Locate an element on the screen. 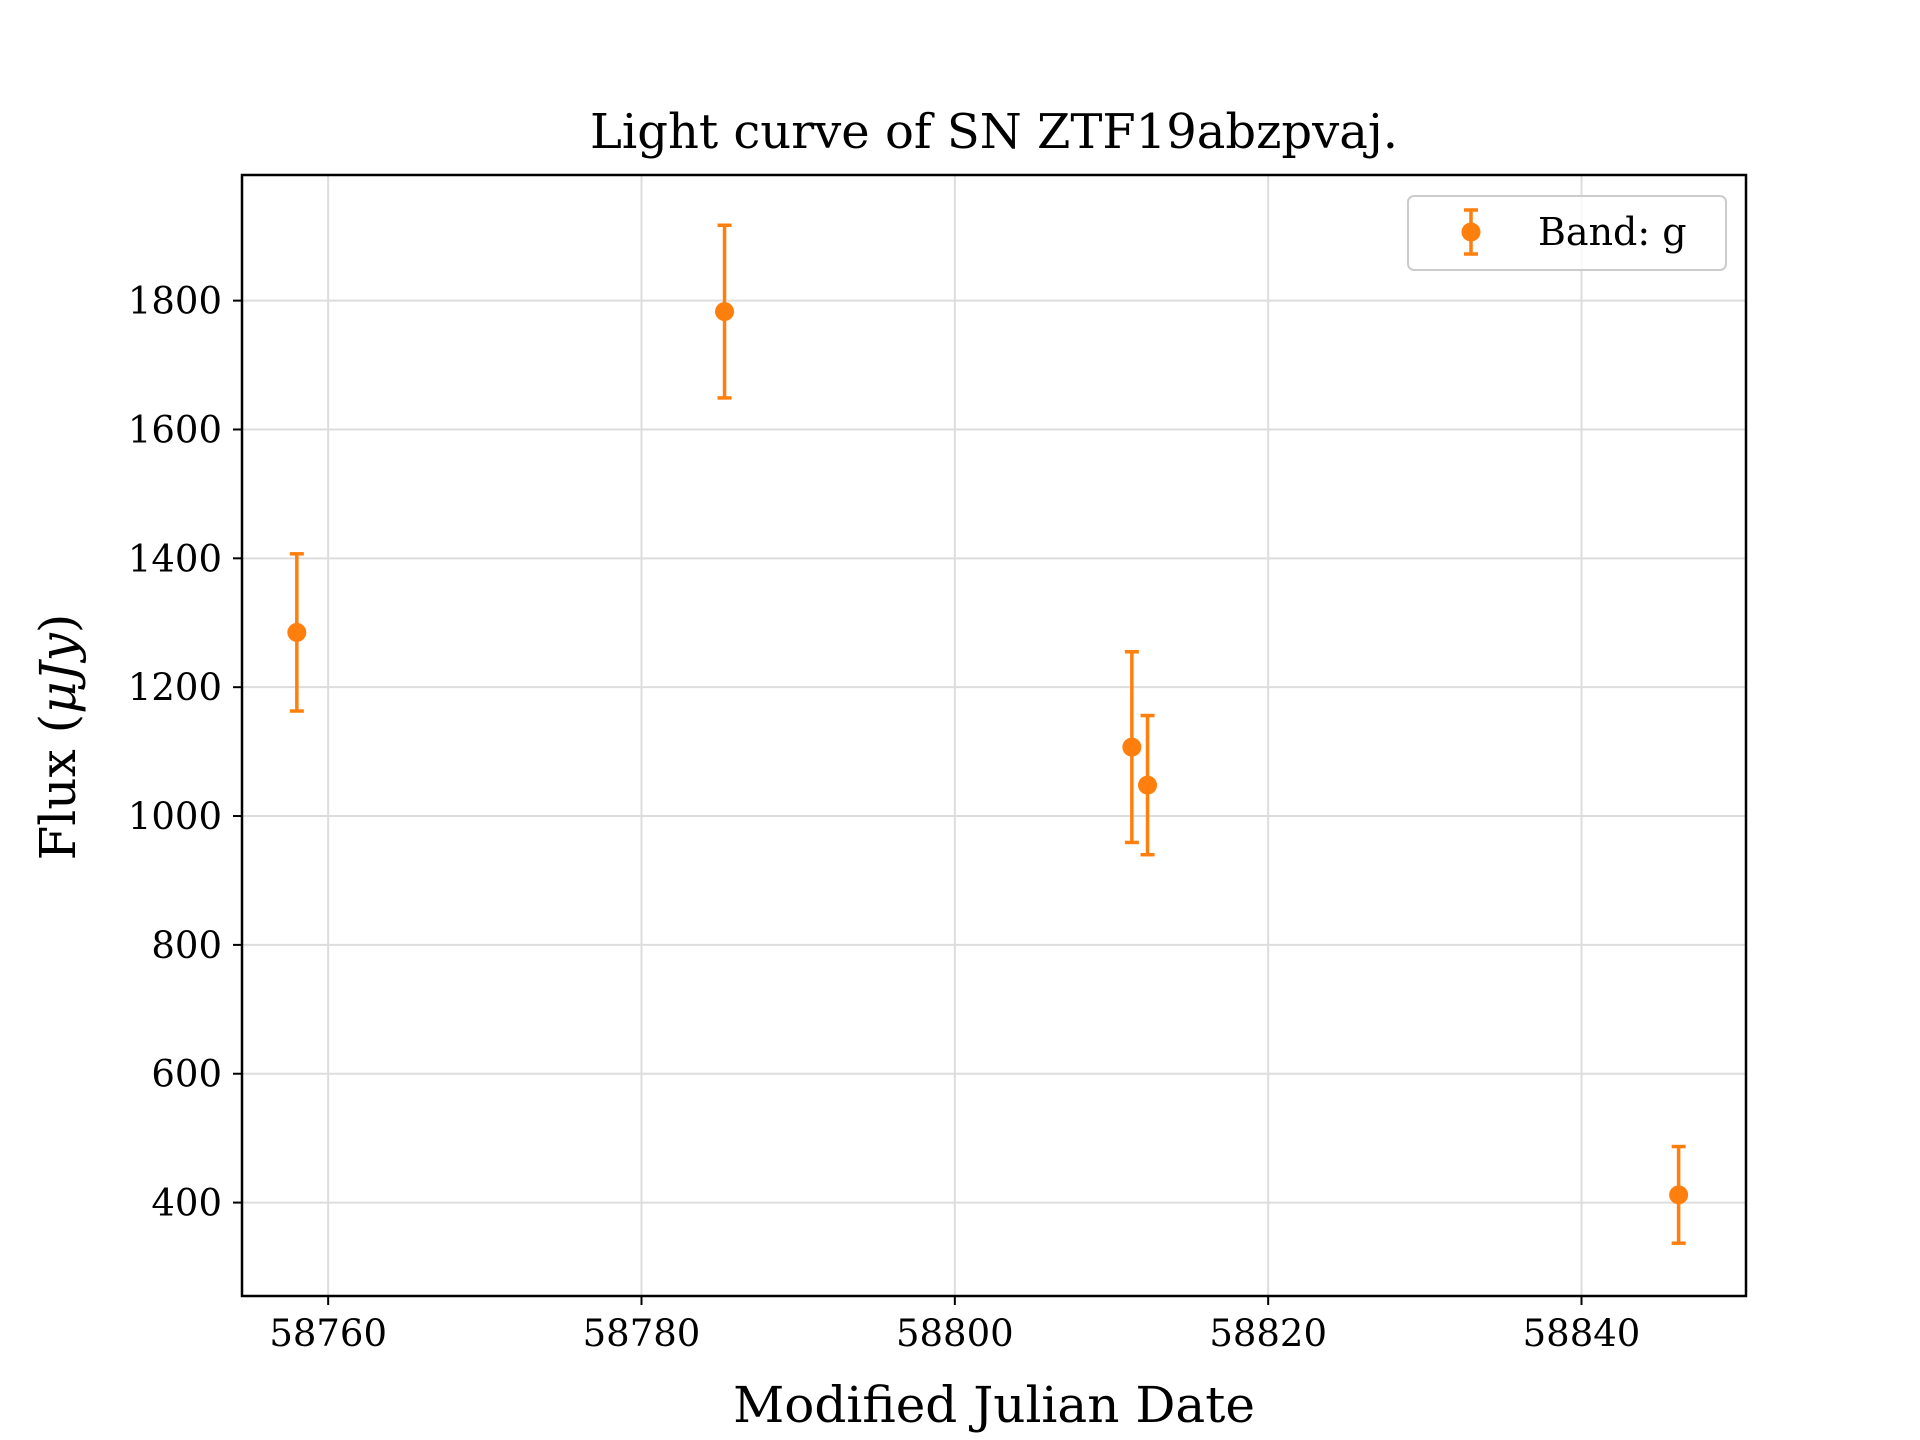 The height and width of the screenshot is (1440, 1920). x-axis-title: Modified Julian Date is located at coordinates (994, 1405).